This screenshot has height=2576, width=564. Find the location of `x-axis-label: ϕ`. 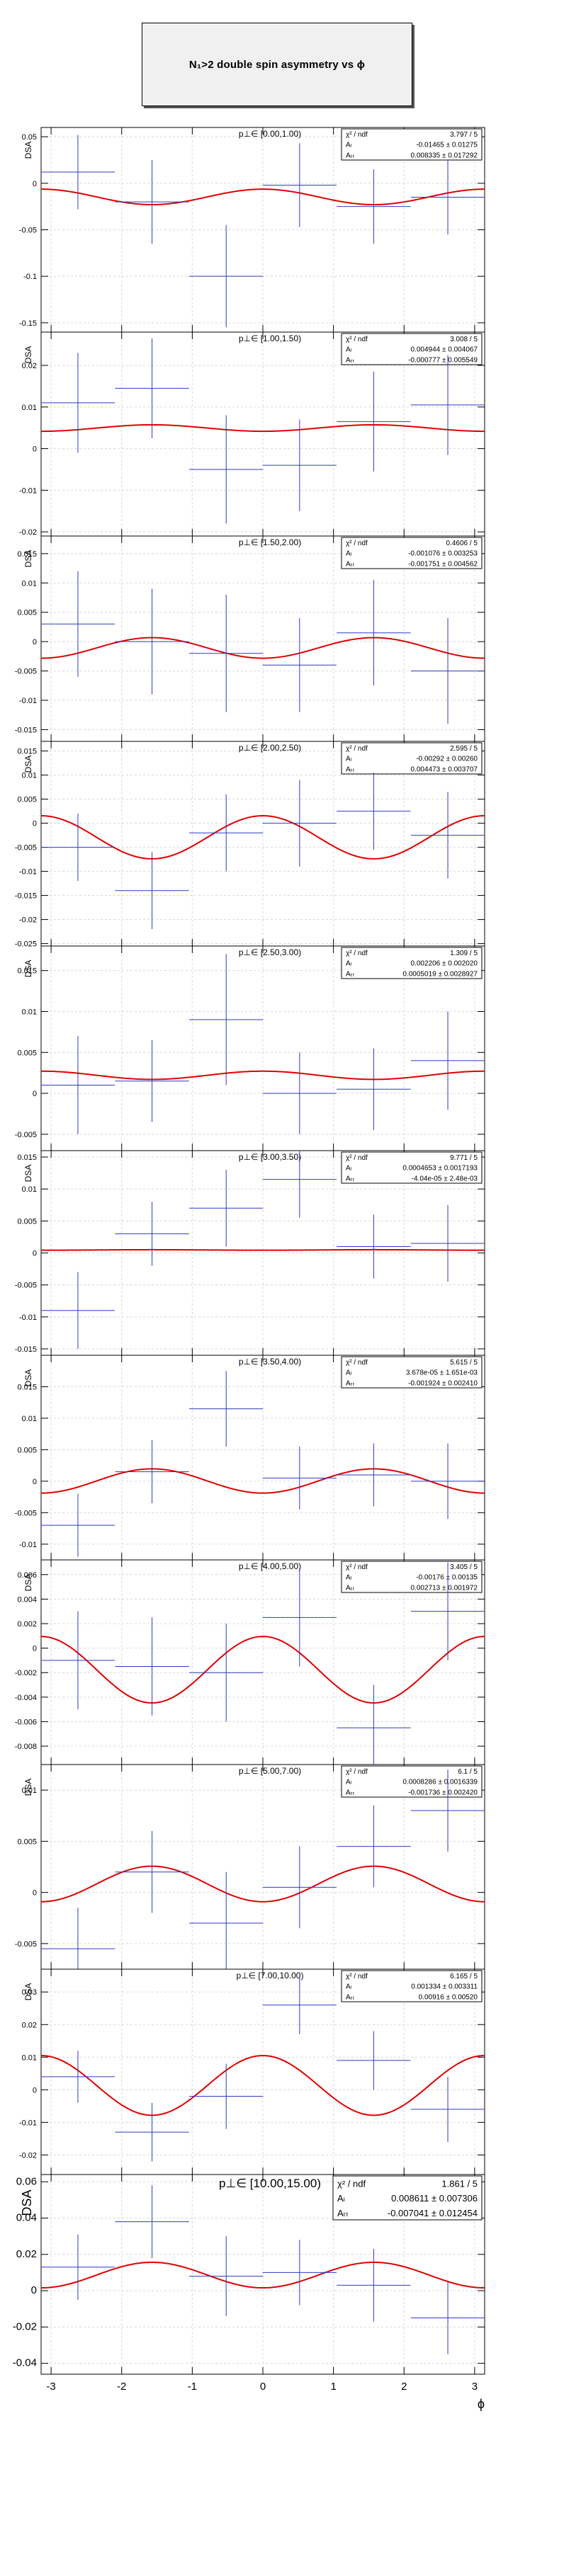

x-axis-label: ϕ is located at coordinates (481, 2404).